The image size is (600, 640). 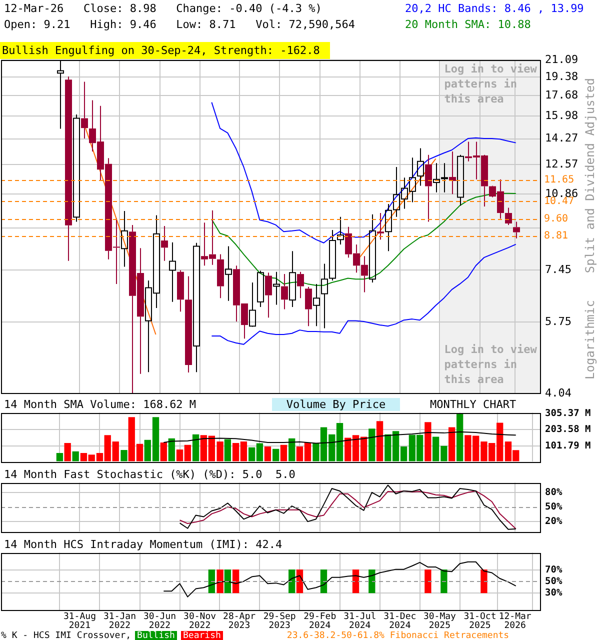 I want to click on y-tick-label: 80%, so click(x=553, y=492).